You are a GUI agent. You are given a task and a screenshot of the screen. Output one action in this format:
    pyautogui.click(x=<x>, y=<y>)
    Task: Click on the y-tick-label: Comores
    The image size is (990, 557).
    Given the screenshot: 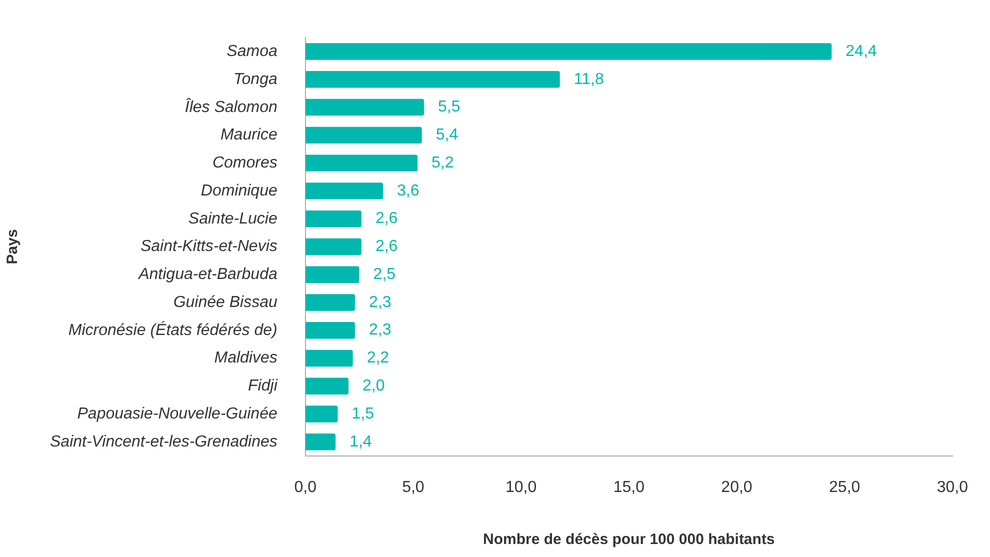 What is the action you would take?
    pyautogui.click(x=245, y=163)
    